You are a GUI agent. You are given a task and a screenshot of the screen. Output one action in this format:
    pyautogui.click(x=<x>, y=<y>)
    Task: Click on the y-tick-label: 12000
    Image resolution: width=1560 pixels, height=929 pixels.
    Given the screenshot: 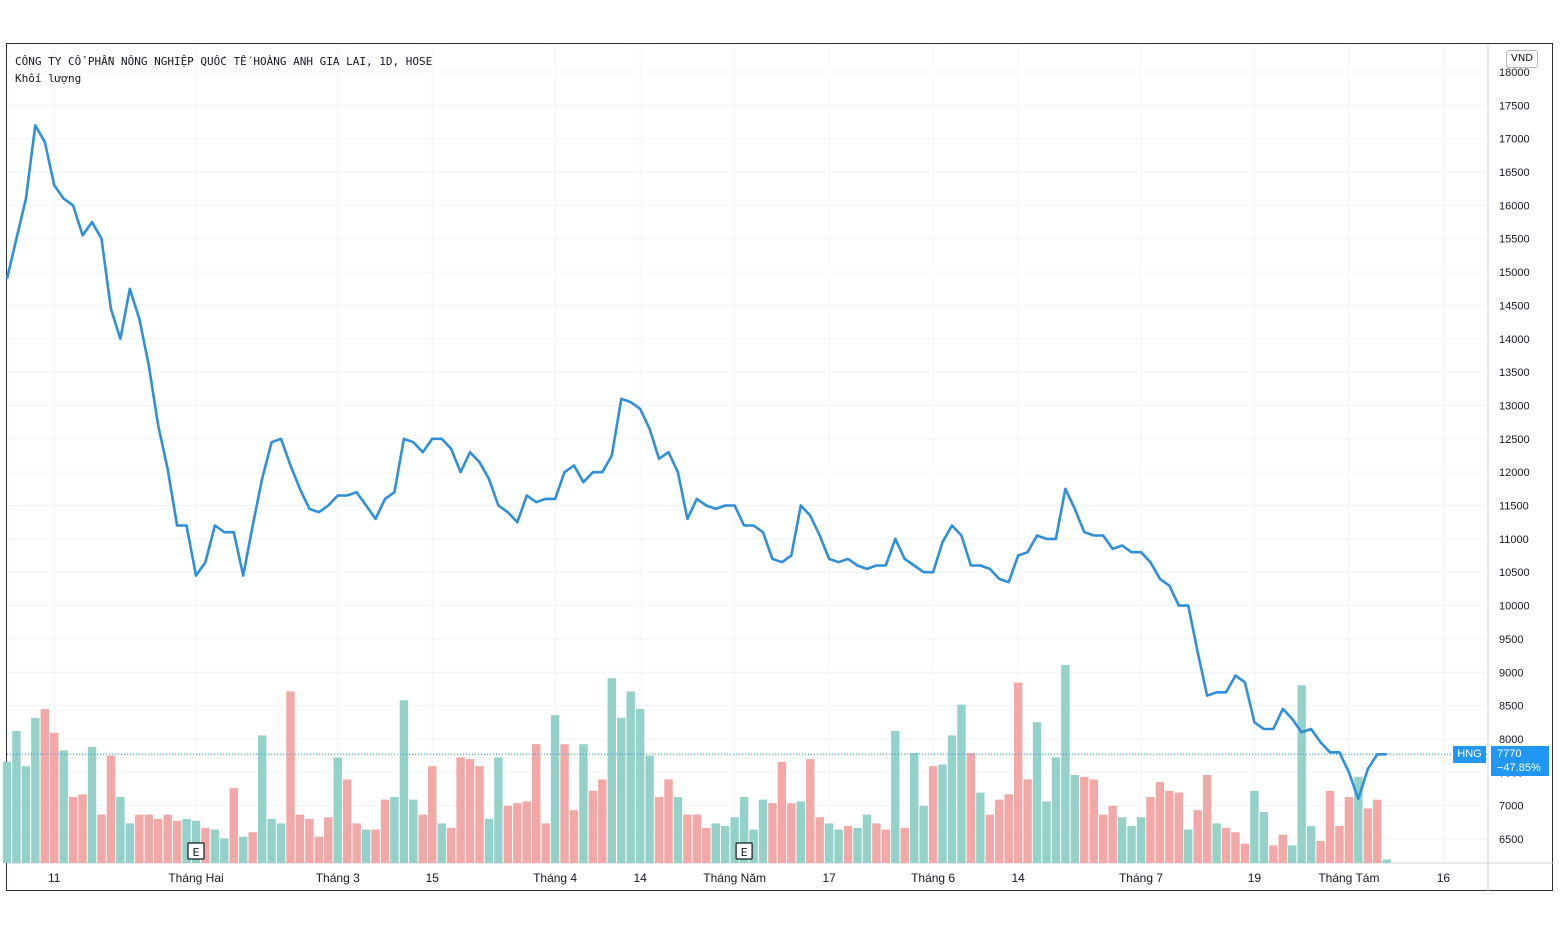 What is the action you would take?
    pyautogui.click(x=1514, y=473)
    